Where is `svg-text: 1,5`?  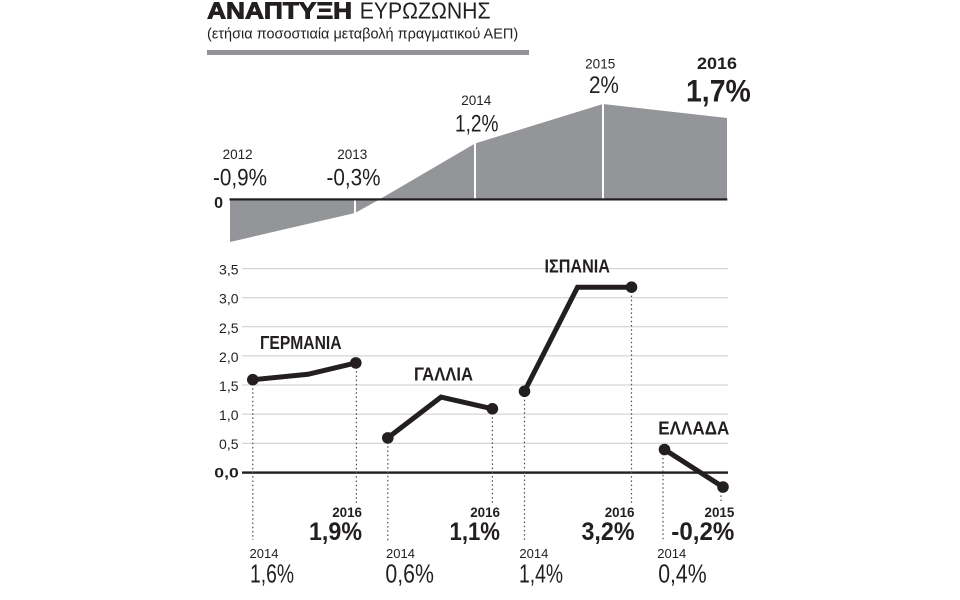 svg-text: 1,5 is located at coordinates (229, 386).